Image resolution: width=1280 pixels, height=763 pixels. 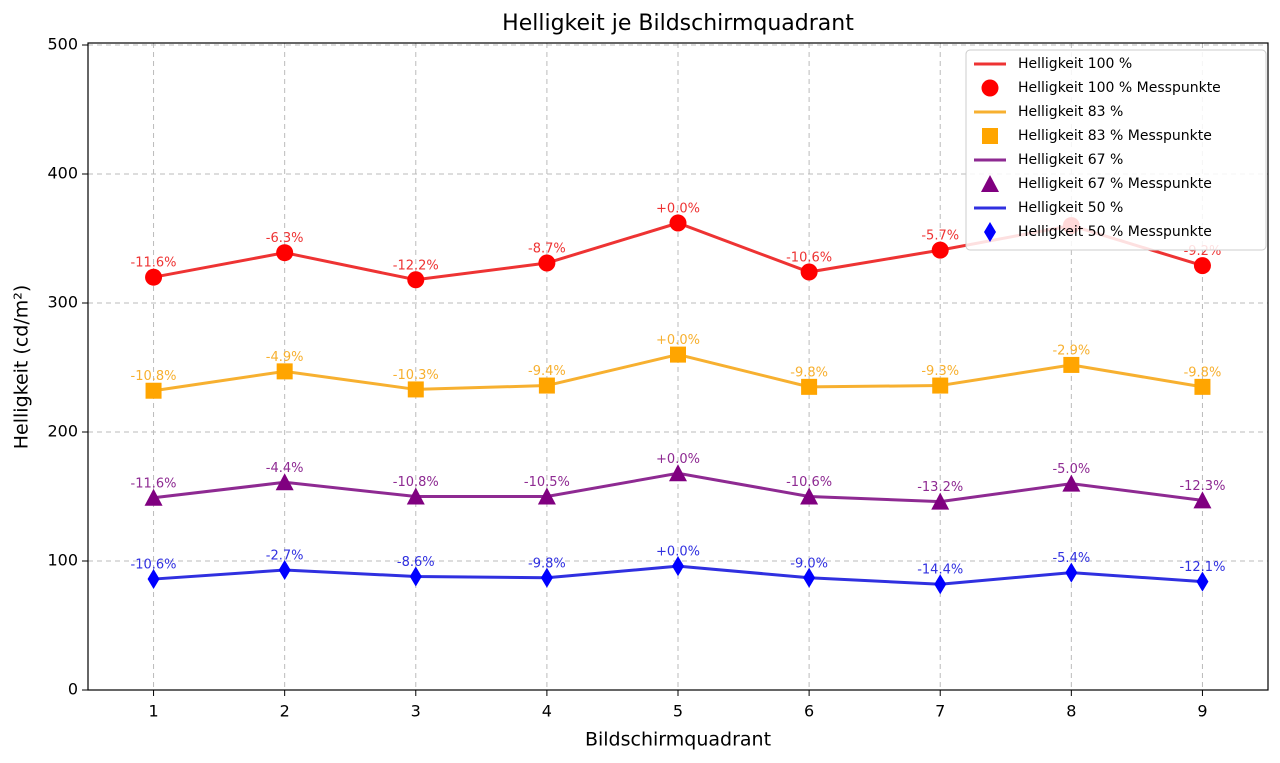 What do you see at coordinates (62, 431) in the screenshot?
I see `y-tick-label: 200` at bounding box center [62, 431].